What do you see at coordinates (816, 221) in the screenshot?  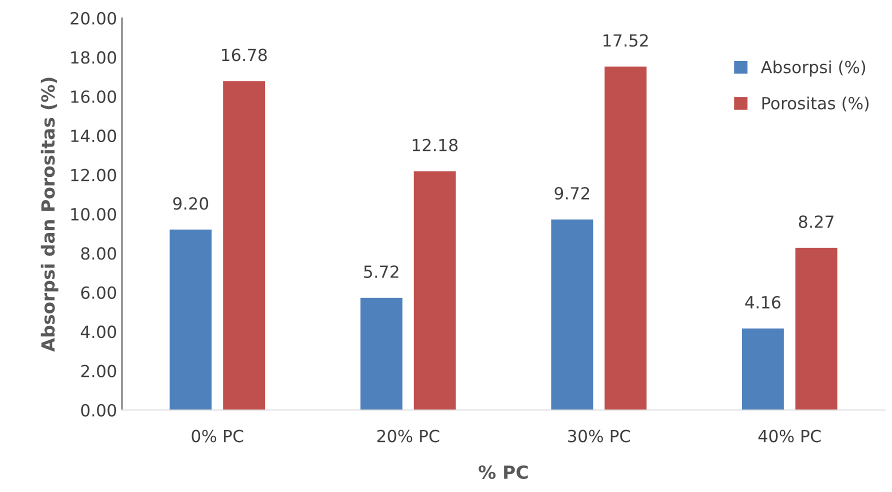 I see `data-label: 8.27` at bounding box center [816, 221].